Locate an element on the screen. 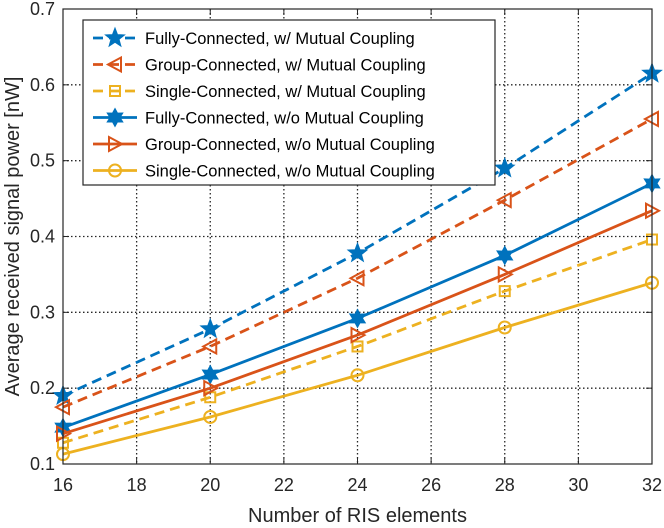  x-tick-label: 16 is located at coordinates (63, 485).